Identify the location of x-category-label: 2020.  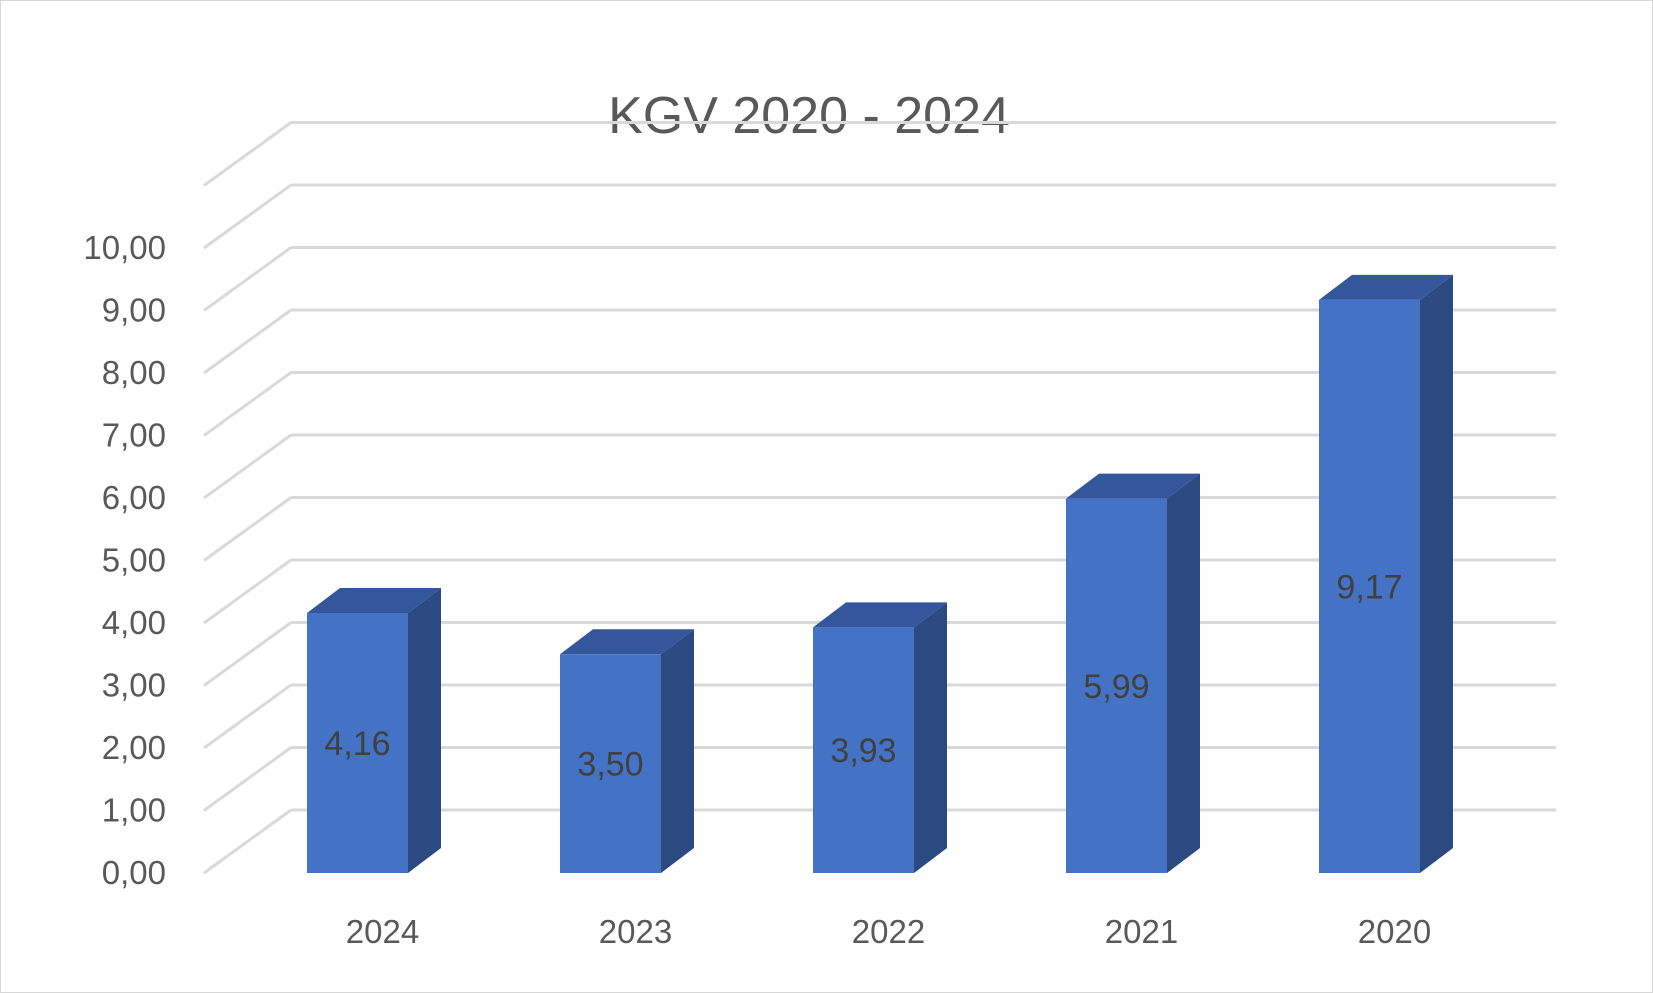
(1394, 931).